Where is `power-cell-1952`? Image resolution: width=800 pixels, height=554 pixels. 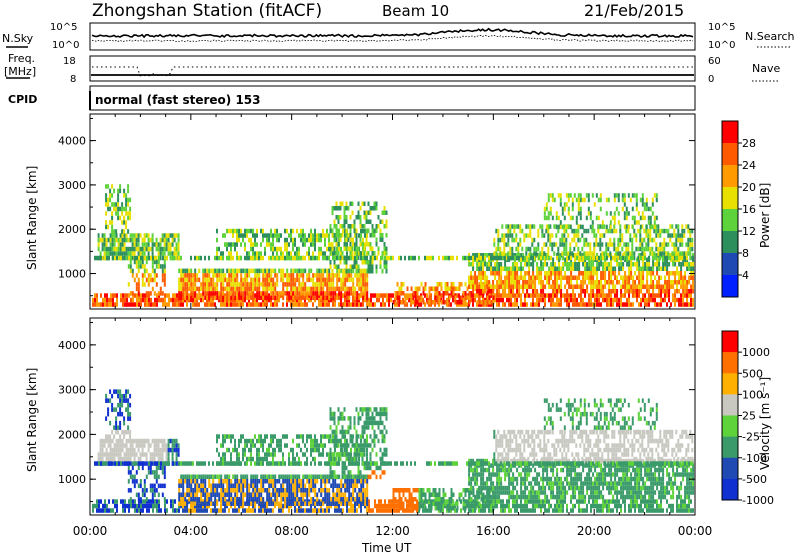
power-cell-1952 is located at coordinates (344, 257).